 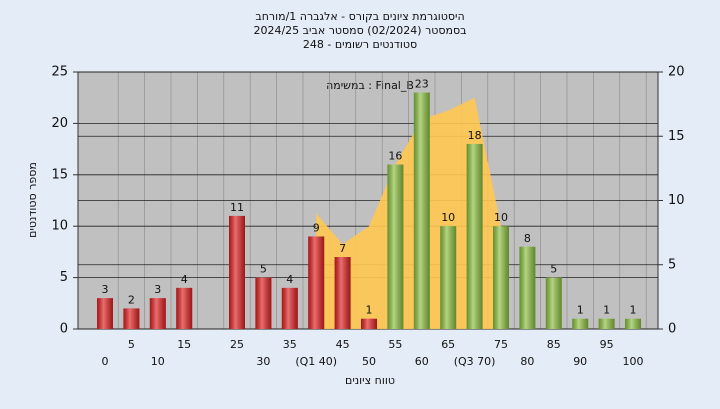 What do you see at coordinates (343, 344) in the screenshot?
I see `x-tick-label: 45` at bounding box center [343, 344].